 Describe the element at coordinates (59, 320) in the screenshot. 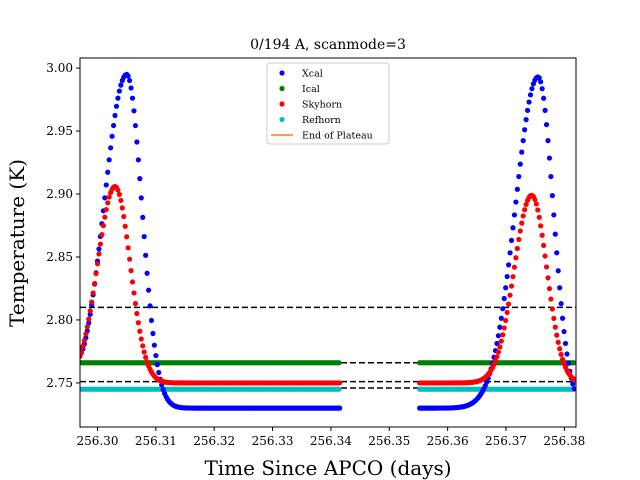

I see `y-tick-label: 2.80` at that location.